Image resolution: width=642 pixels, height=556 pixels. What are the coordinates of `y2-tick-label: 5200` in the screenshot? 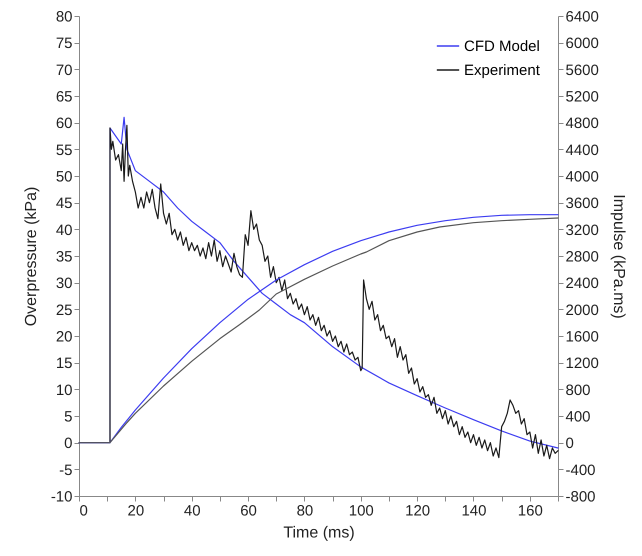 It's located at (582, 97).